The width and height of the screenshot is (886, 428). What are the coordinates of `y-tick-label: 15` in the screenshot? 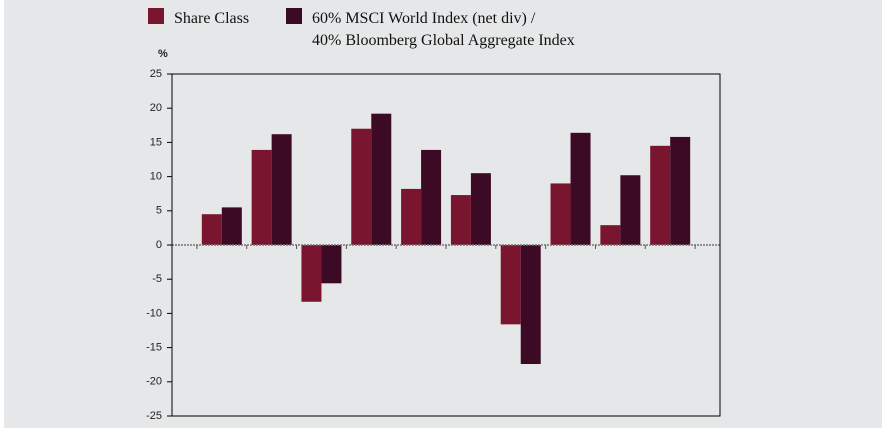 It's located at (156, 142).